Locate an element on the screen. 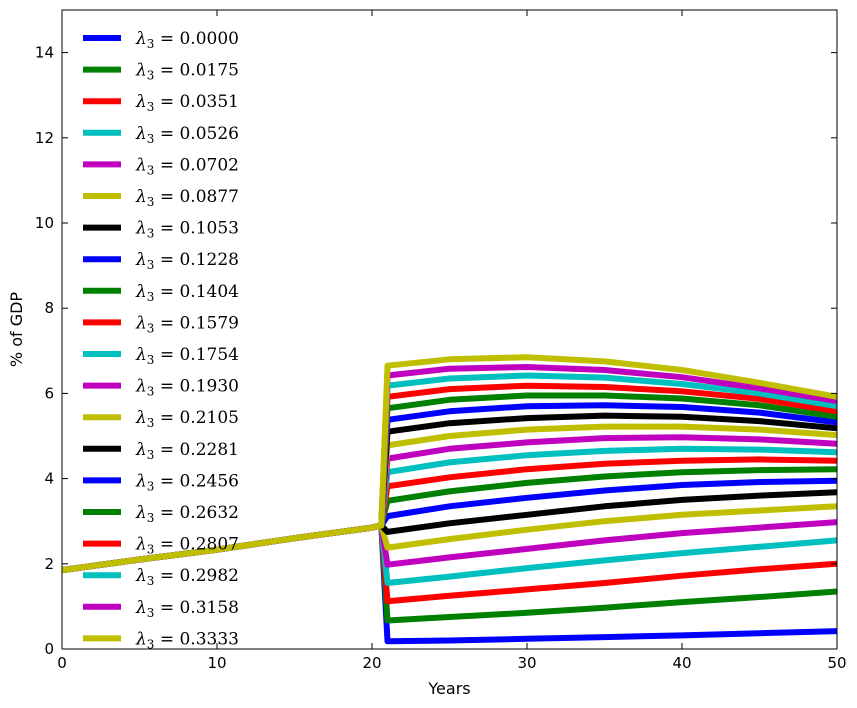 Image resolution: width=857 pixels, height=708 pixels. legend-item-8: λ3 = 0.1404 is located at coordinates (161, 293).